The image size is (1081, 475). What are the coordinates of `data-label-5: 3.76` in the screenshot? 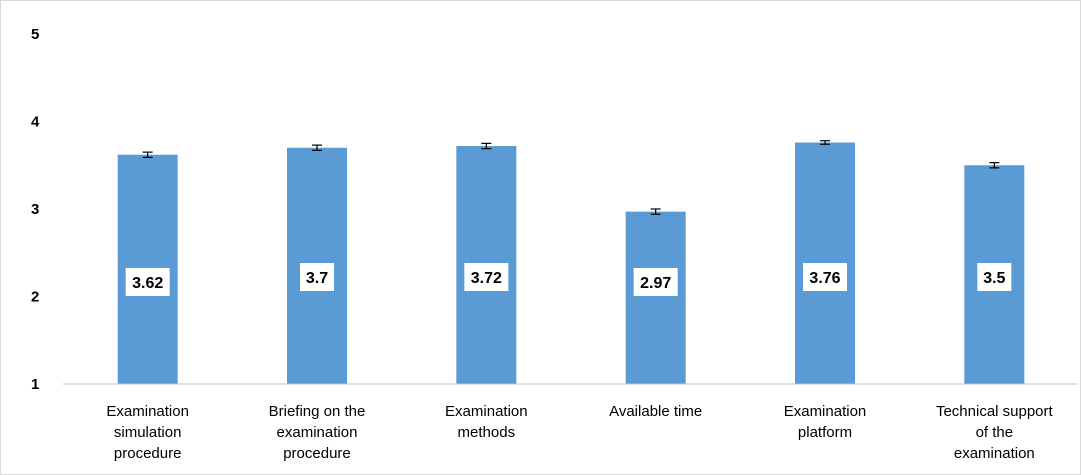 It's located at (825, 277).